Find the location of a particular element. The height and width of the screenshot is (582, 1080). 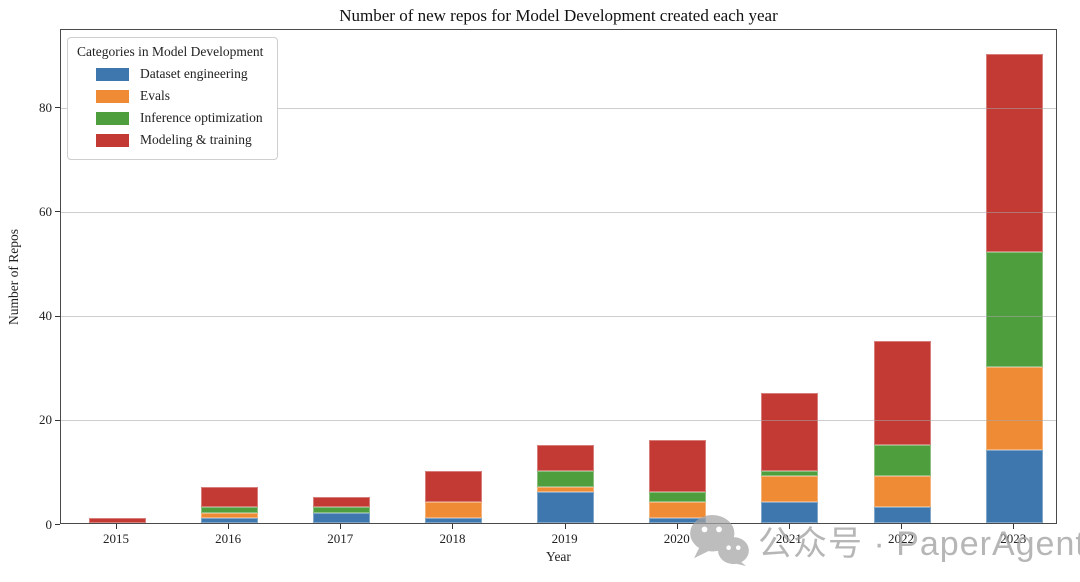

legend-label: Evals is located at coordinates (155, 95).